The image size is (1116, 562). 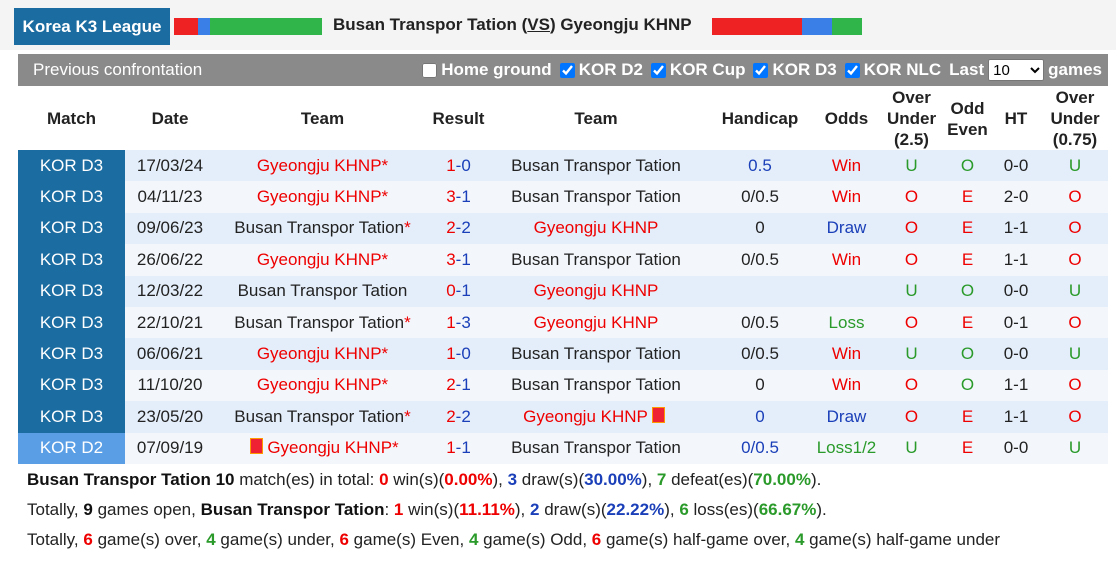 What do you see at coordinates (71, 448) in the screenshot?
I see `league: KOR D2` at bounding box center [71, 448].